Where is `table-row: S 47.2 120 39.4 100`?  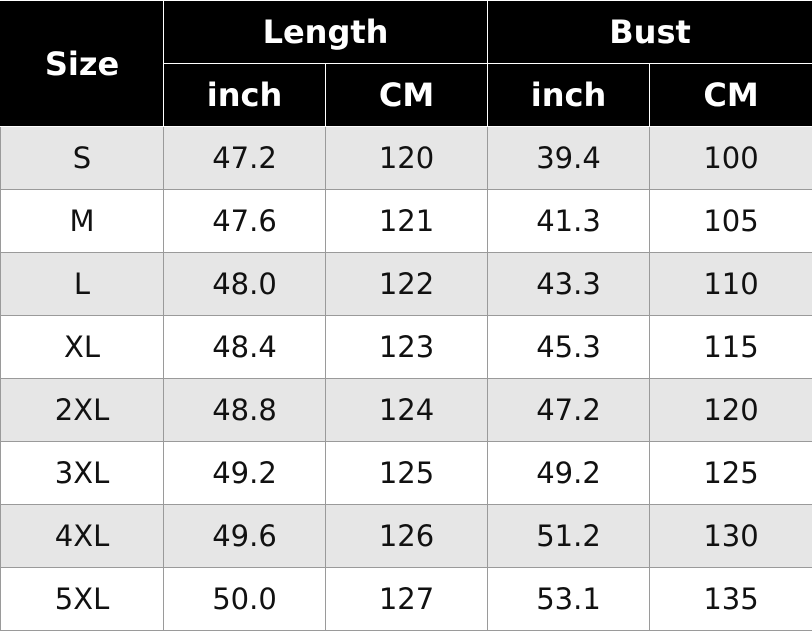 table-row: S 47.2 120 39.4 100 is located at coordinates (406, 158).